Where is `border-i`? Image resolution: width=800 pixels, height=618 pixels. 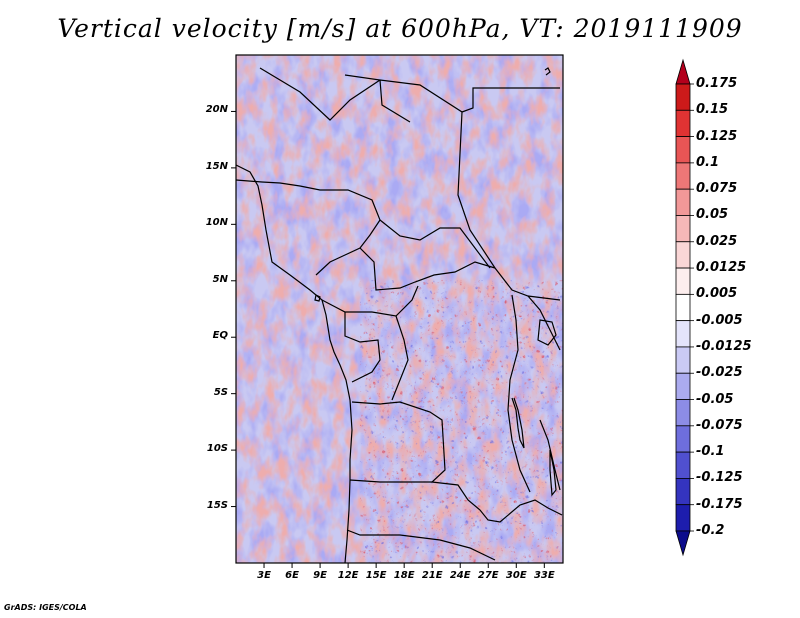
border-i is located at coordinates (400, 358).